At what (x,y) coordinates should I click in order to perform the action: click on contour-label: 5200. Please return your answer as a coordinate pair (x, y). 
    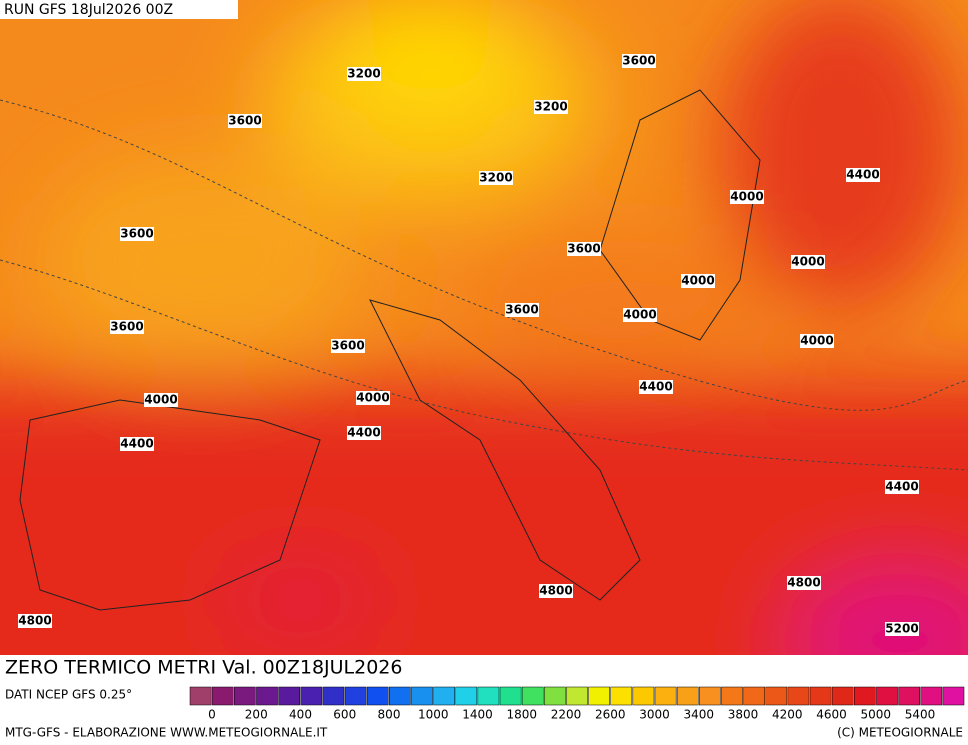
    Looking at the image, I should click on (901, 629).